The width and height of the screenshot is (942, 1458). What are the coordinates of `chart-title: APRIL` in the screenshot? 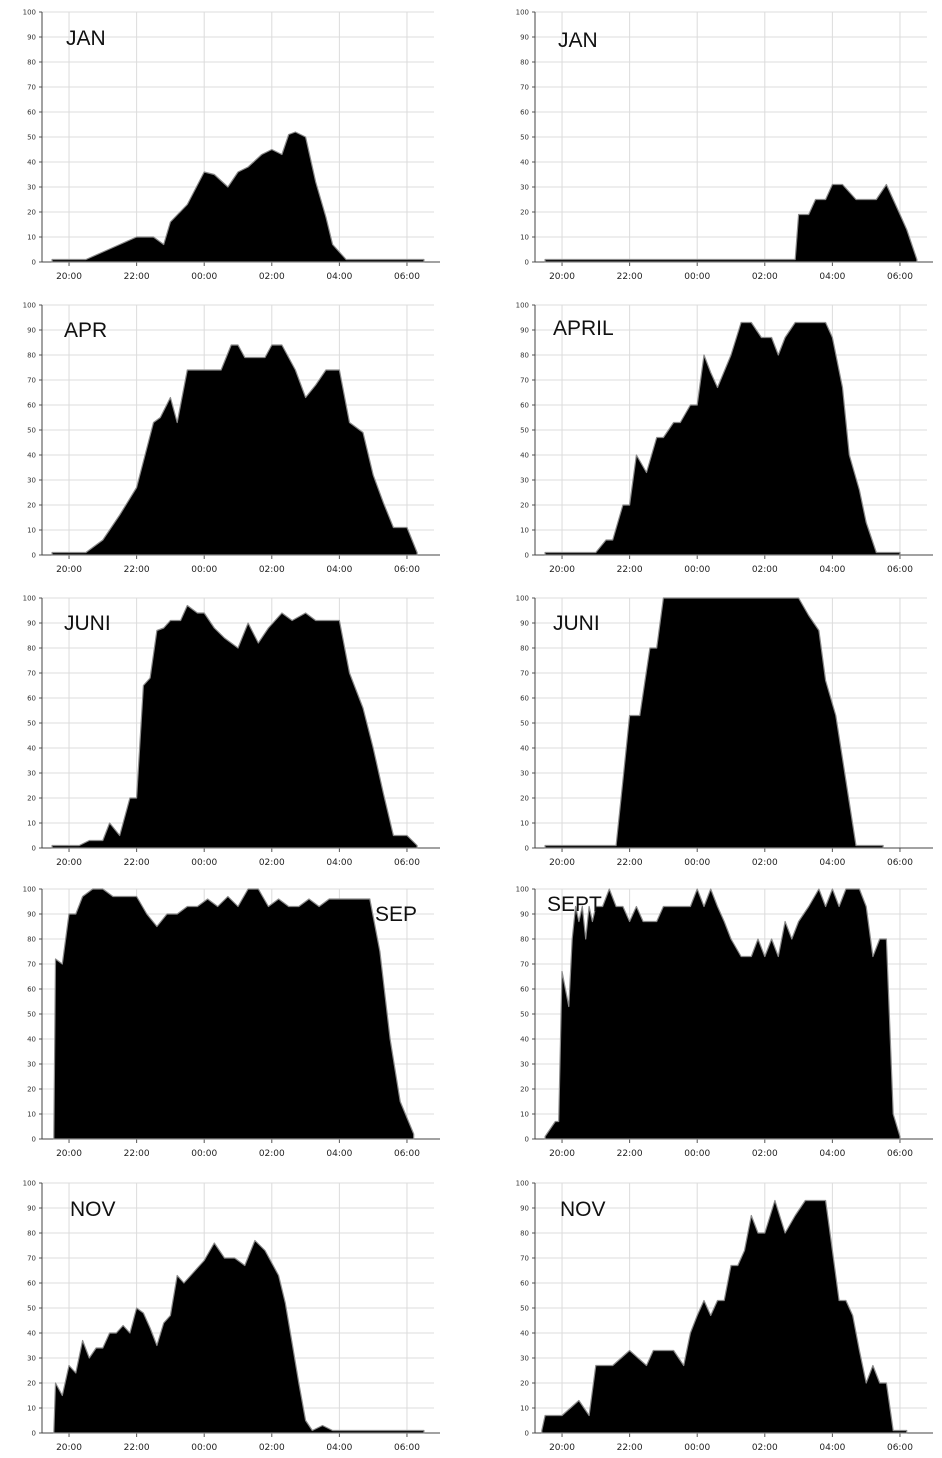 It's located at (583, 328).